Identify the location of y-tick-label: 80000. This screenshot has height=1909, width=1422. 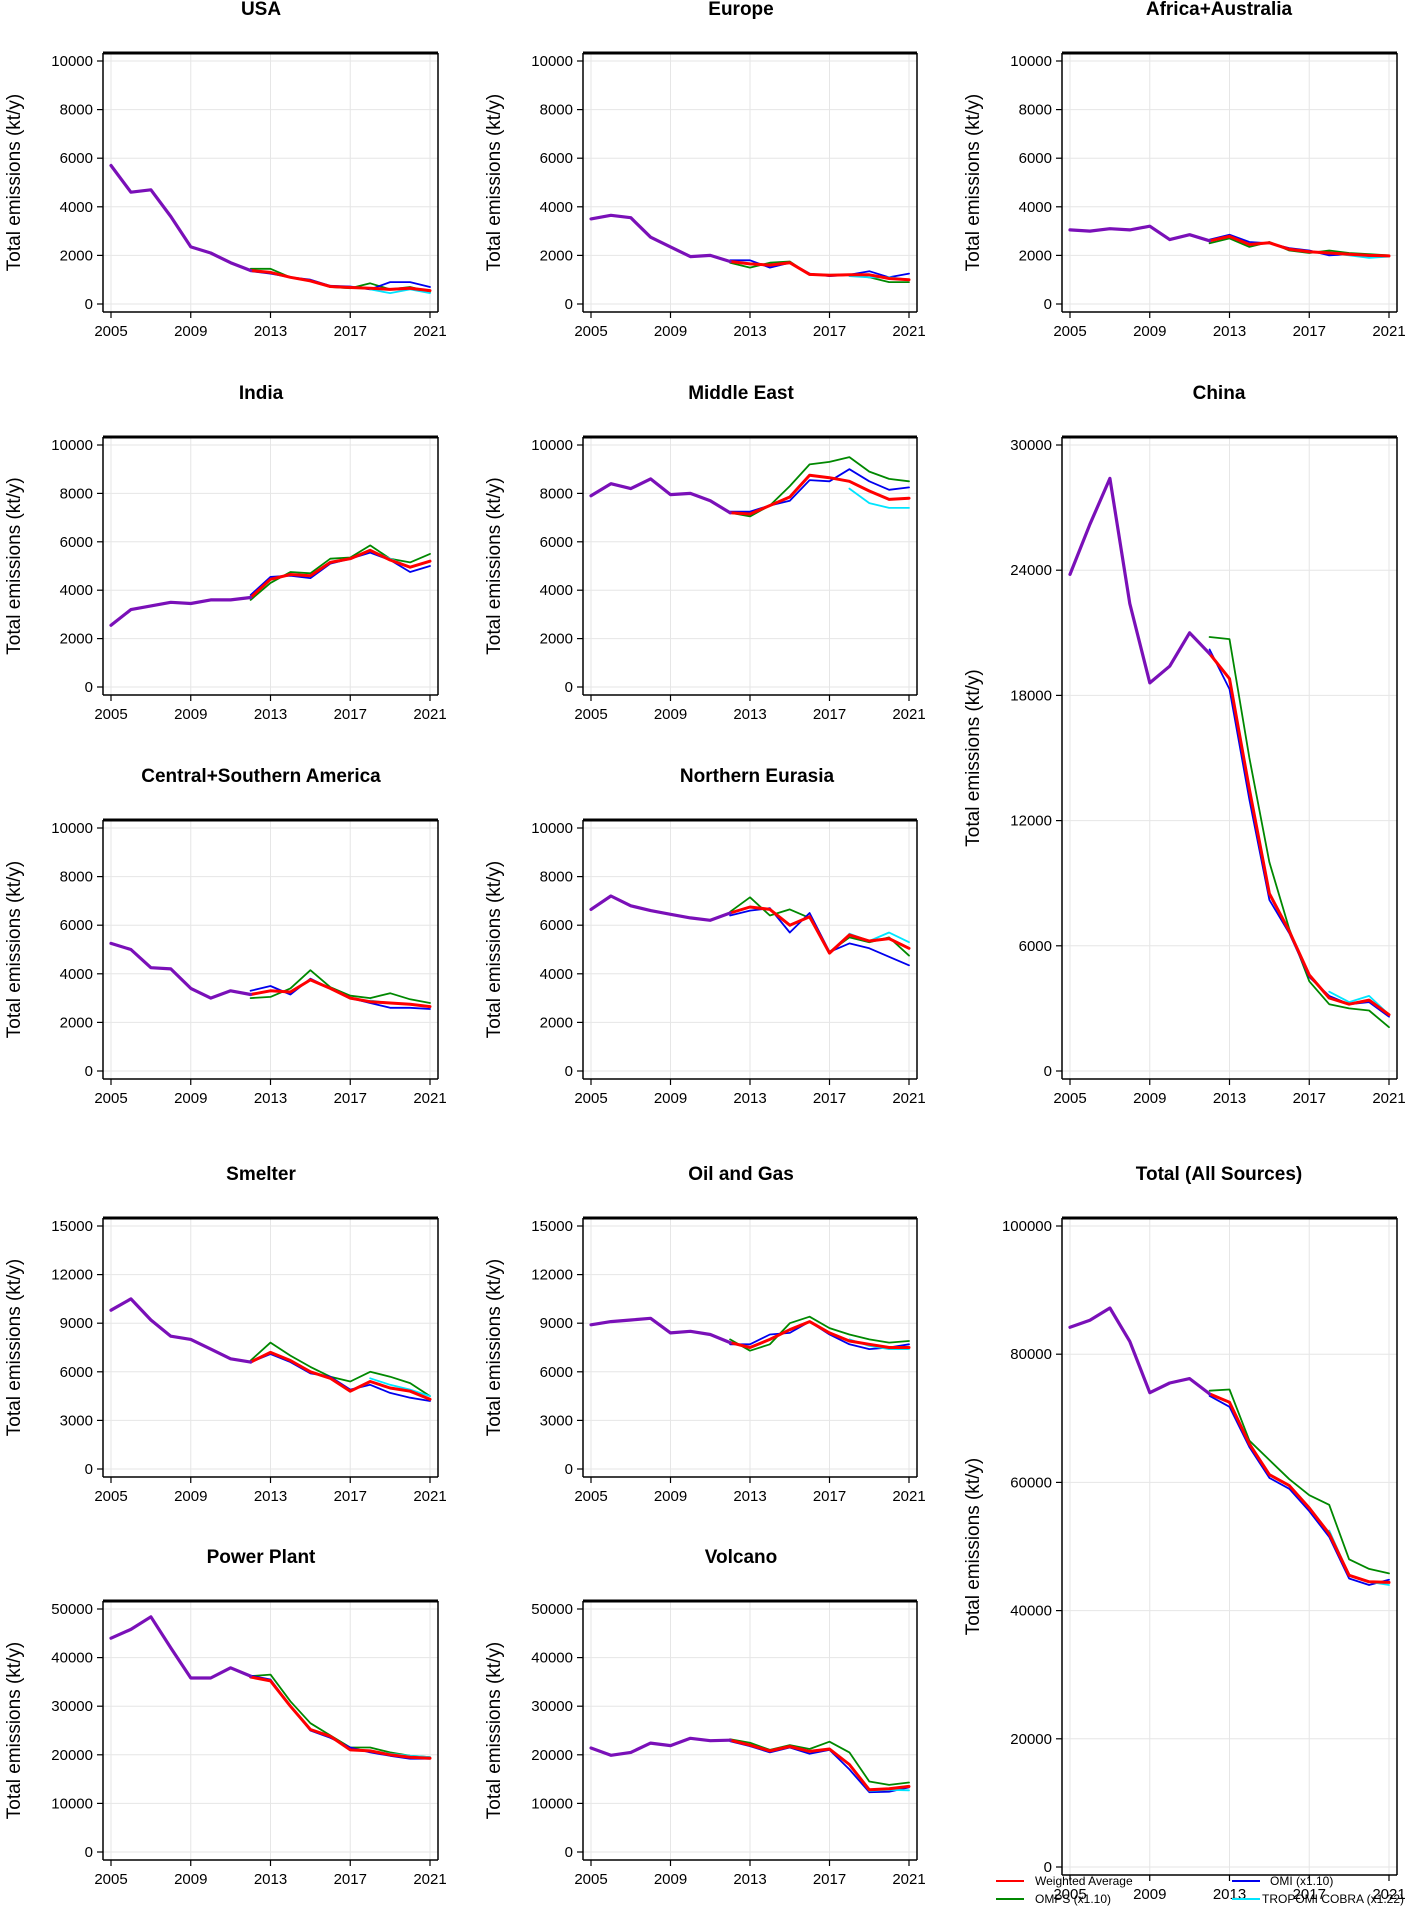
(1031, 1354).